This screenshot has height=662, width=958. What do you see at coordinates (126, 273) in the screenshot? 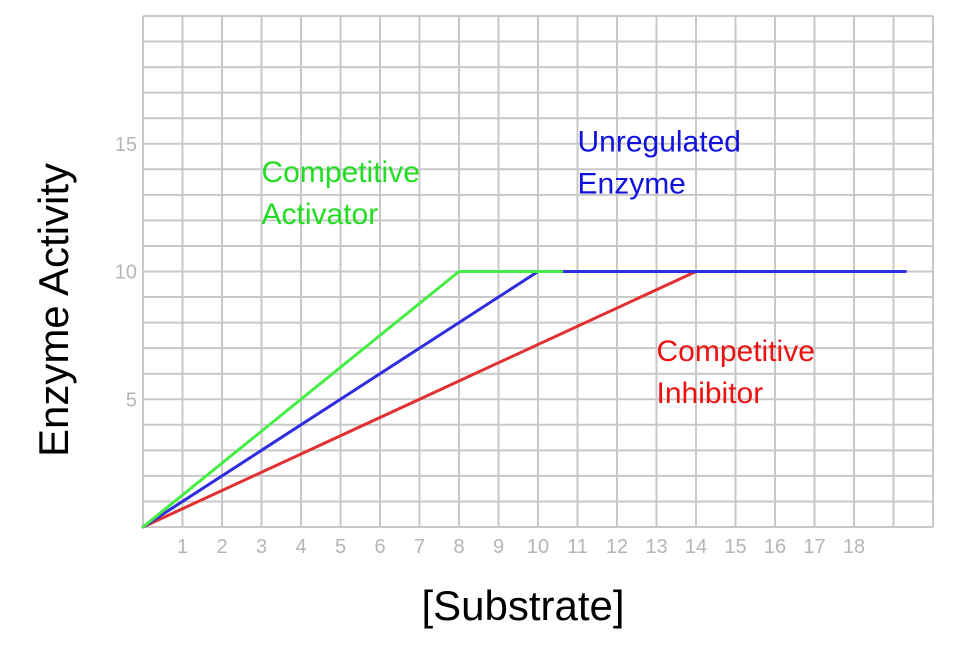
I see `y-tick-label: 10` at bounding box center [126, 273].